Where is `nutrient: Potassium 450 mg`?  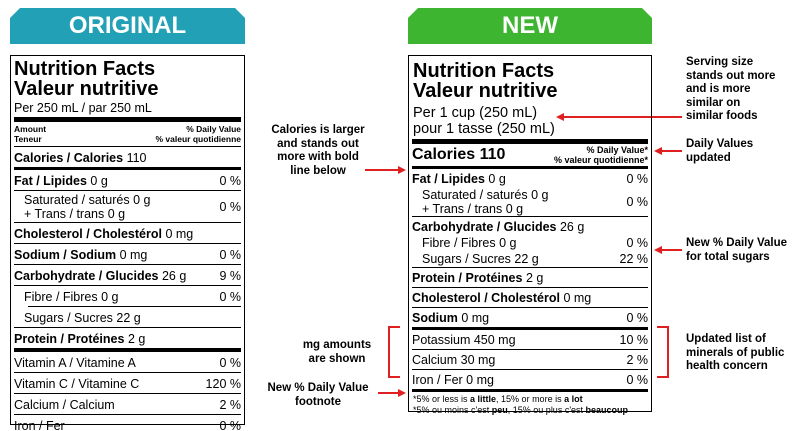
nutrient: Potassium 450 mg is located at coordinates (464, 340).